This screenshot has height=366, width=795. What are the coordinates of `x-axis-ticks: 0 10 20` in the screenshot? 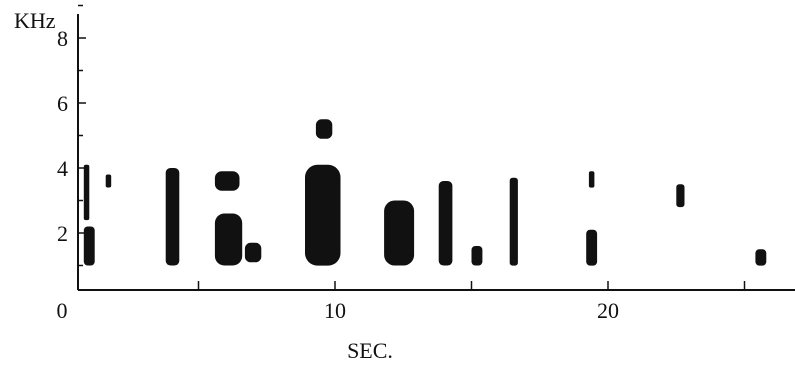 It's located at (401, 302).